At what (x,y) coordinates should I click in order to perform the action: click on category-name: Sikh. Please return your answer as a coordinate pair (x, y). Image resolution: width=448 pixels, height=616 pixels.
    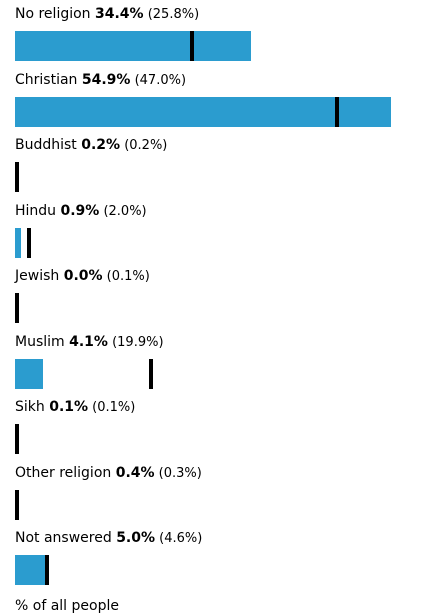
    Looking at the image, I should click on (32, 407).